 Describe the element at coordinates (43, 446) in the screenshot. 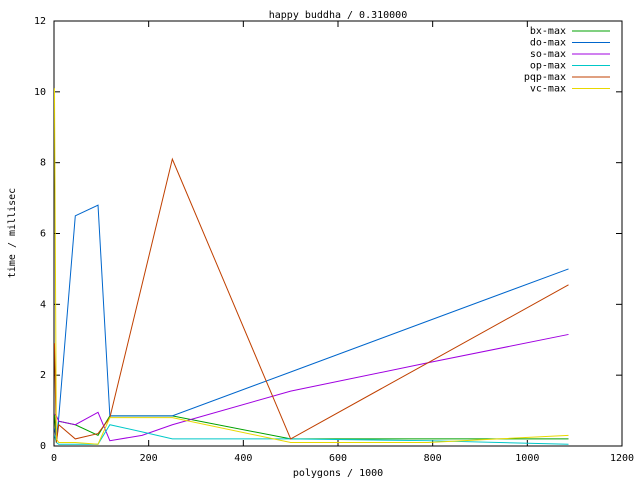

I see `y-tick-label: 0` at that location.